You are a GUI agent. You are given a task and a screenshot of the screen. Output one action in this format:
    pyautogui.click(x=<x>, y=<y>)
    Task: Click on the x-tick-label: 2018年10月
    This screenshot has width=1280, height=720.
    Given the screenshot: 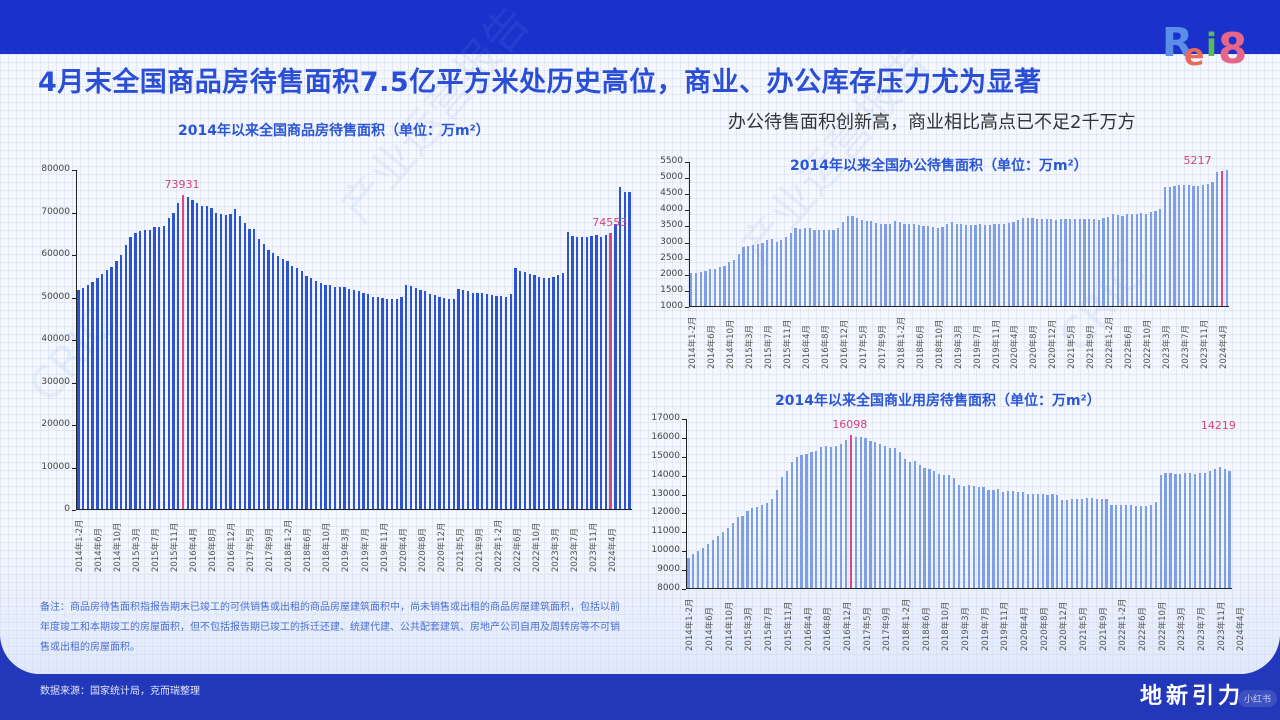 What is the action you would take?
    pyautogui.click(x=946, y=626)
    